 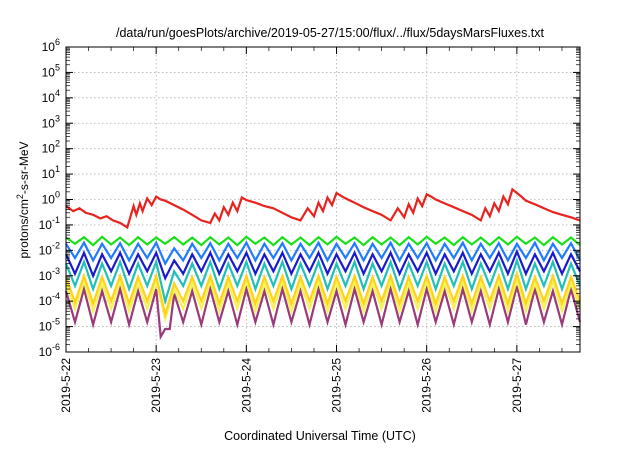 I want to click on y-tick-label: 10⁻⁴, so click(x=49, y=299).